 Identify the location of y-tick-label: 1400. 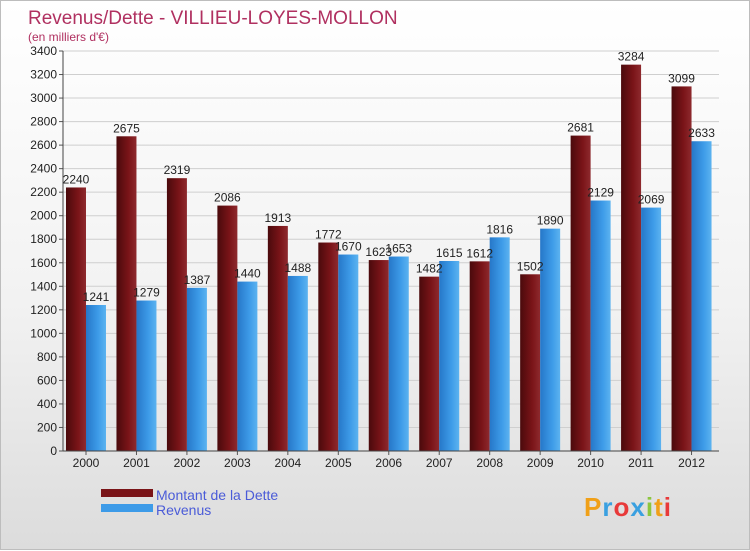
(43, 286).